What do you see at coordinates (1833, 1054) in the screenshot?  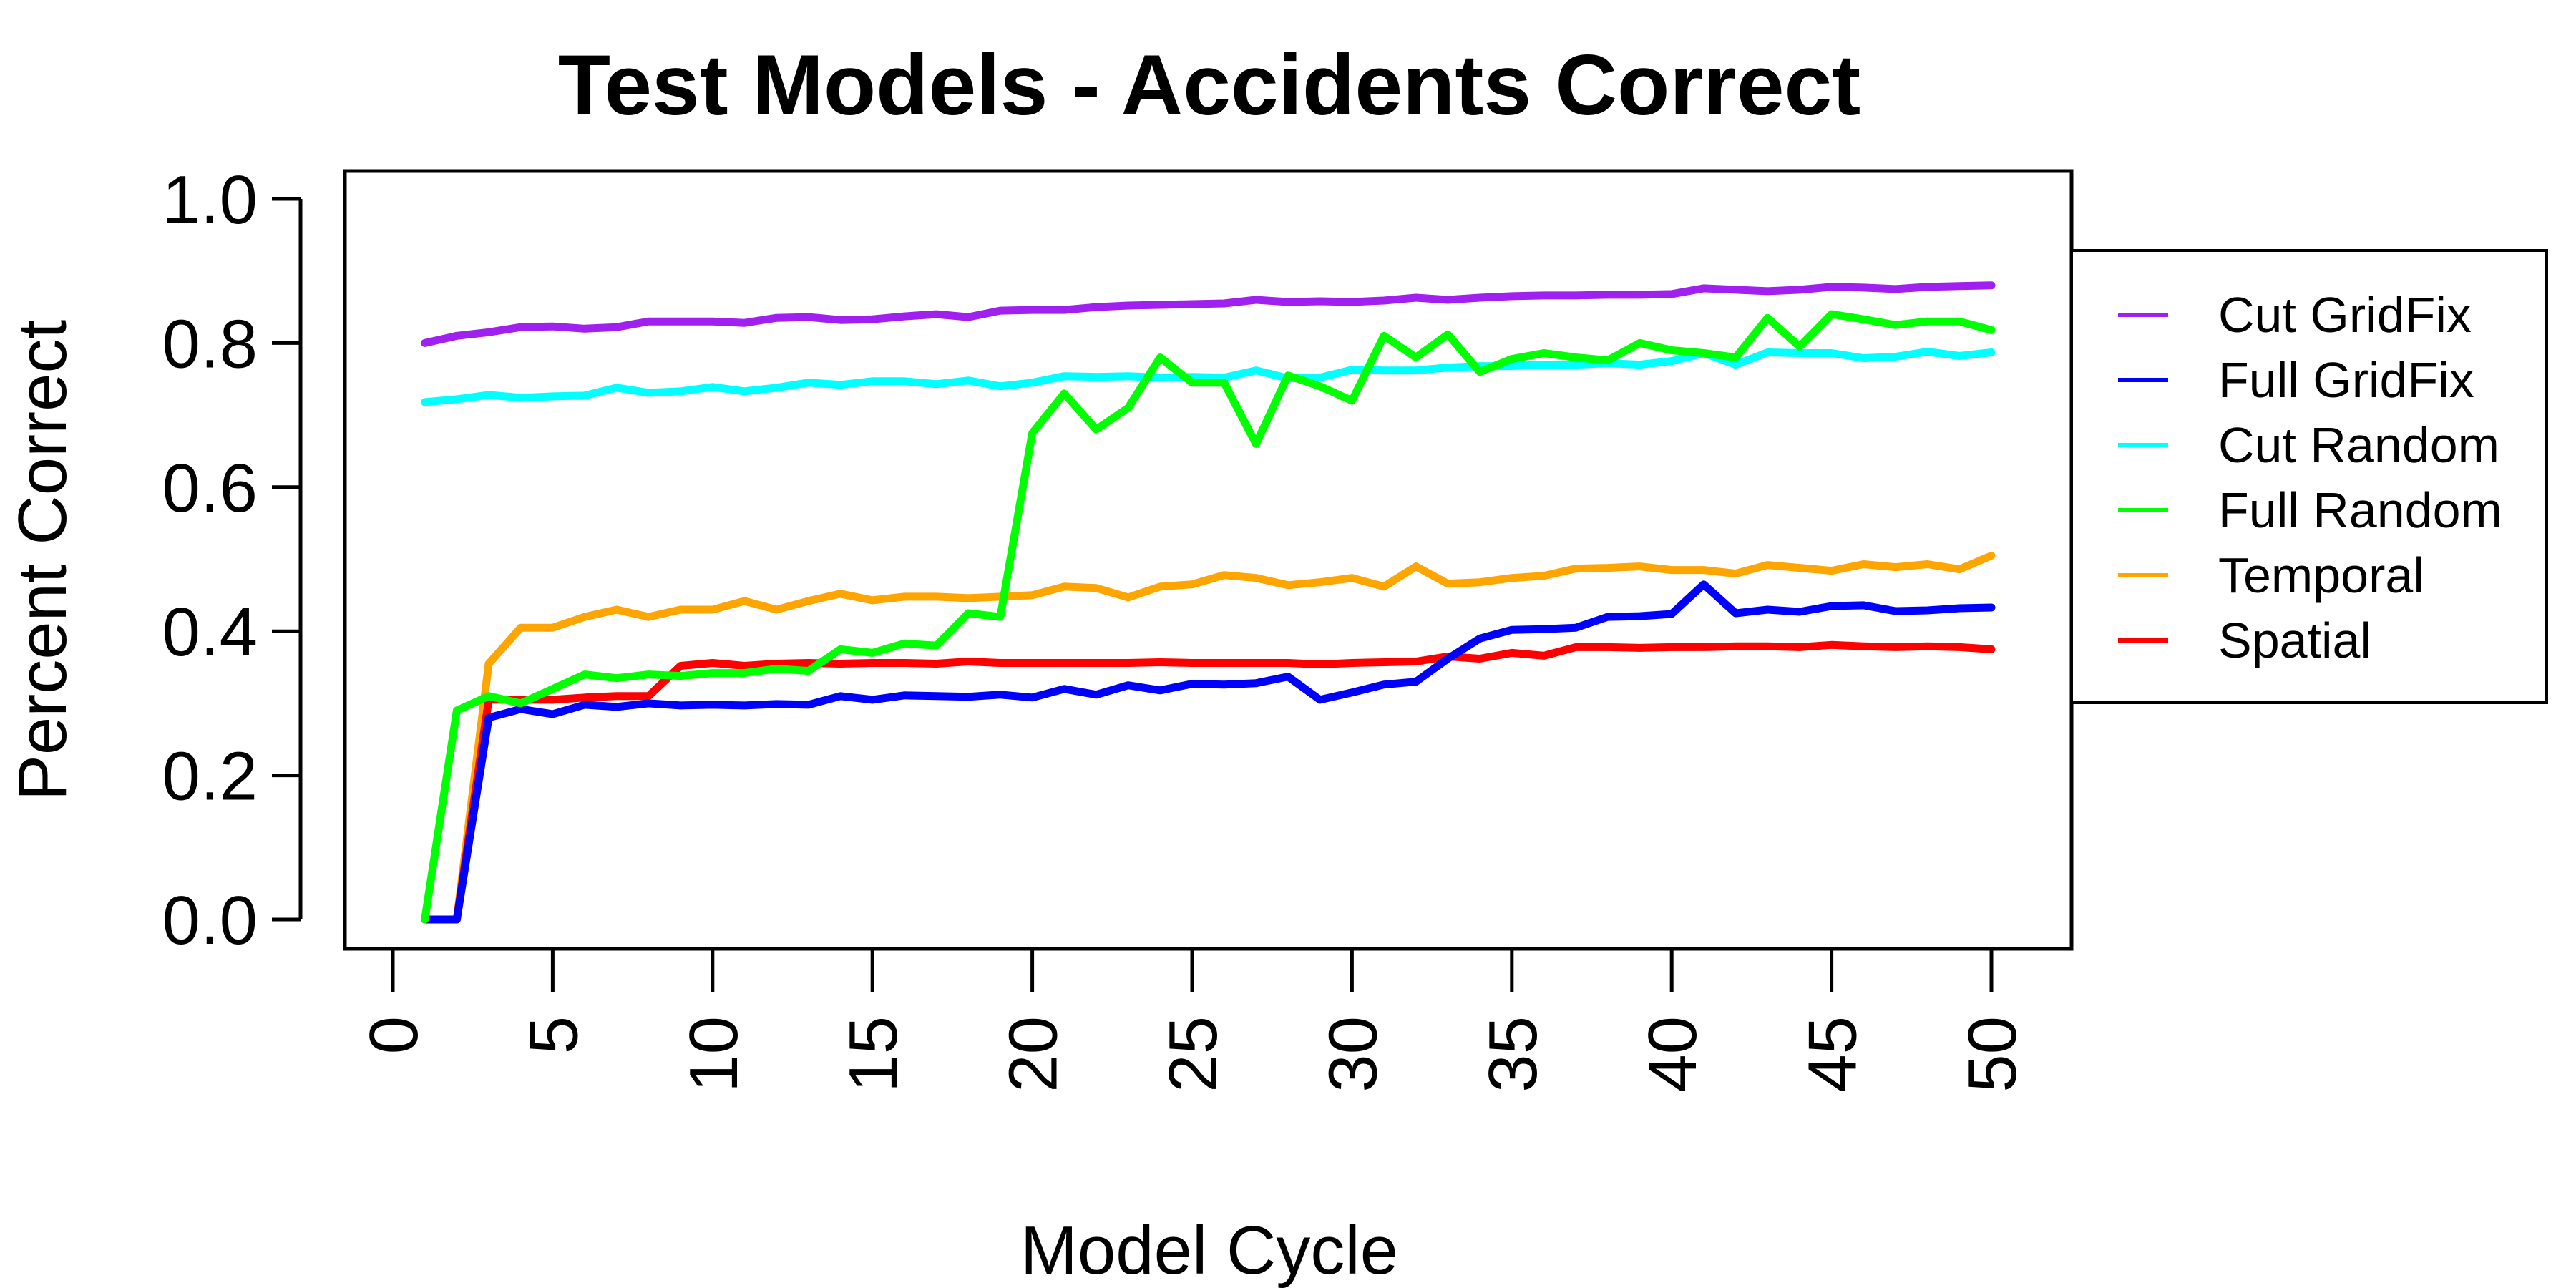 I see `x-tick-label: 45` at bounding box center [1833, 1054].